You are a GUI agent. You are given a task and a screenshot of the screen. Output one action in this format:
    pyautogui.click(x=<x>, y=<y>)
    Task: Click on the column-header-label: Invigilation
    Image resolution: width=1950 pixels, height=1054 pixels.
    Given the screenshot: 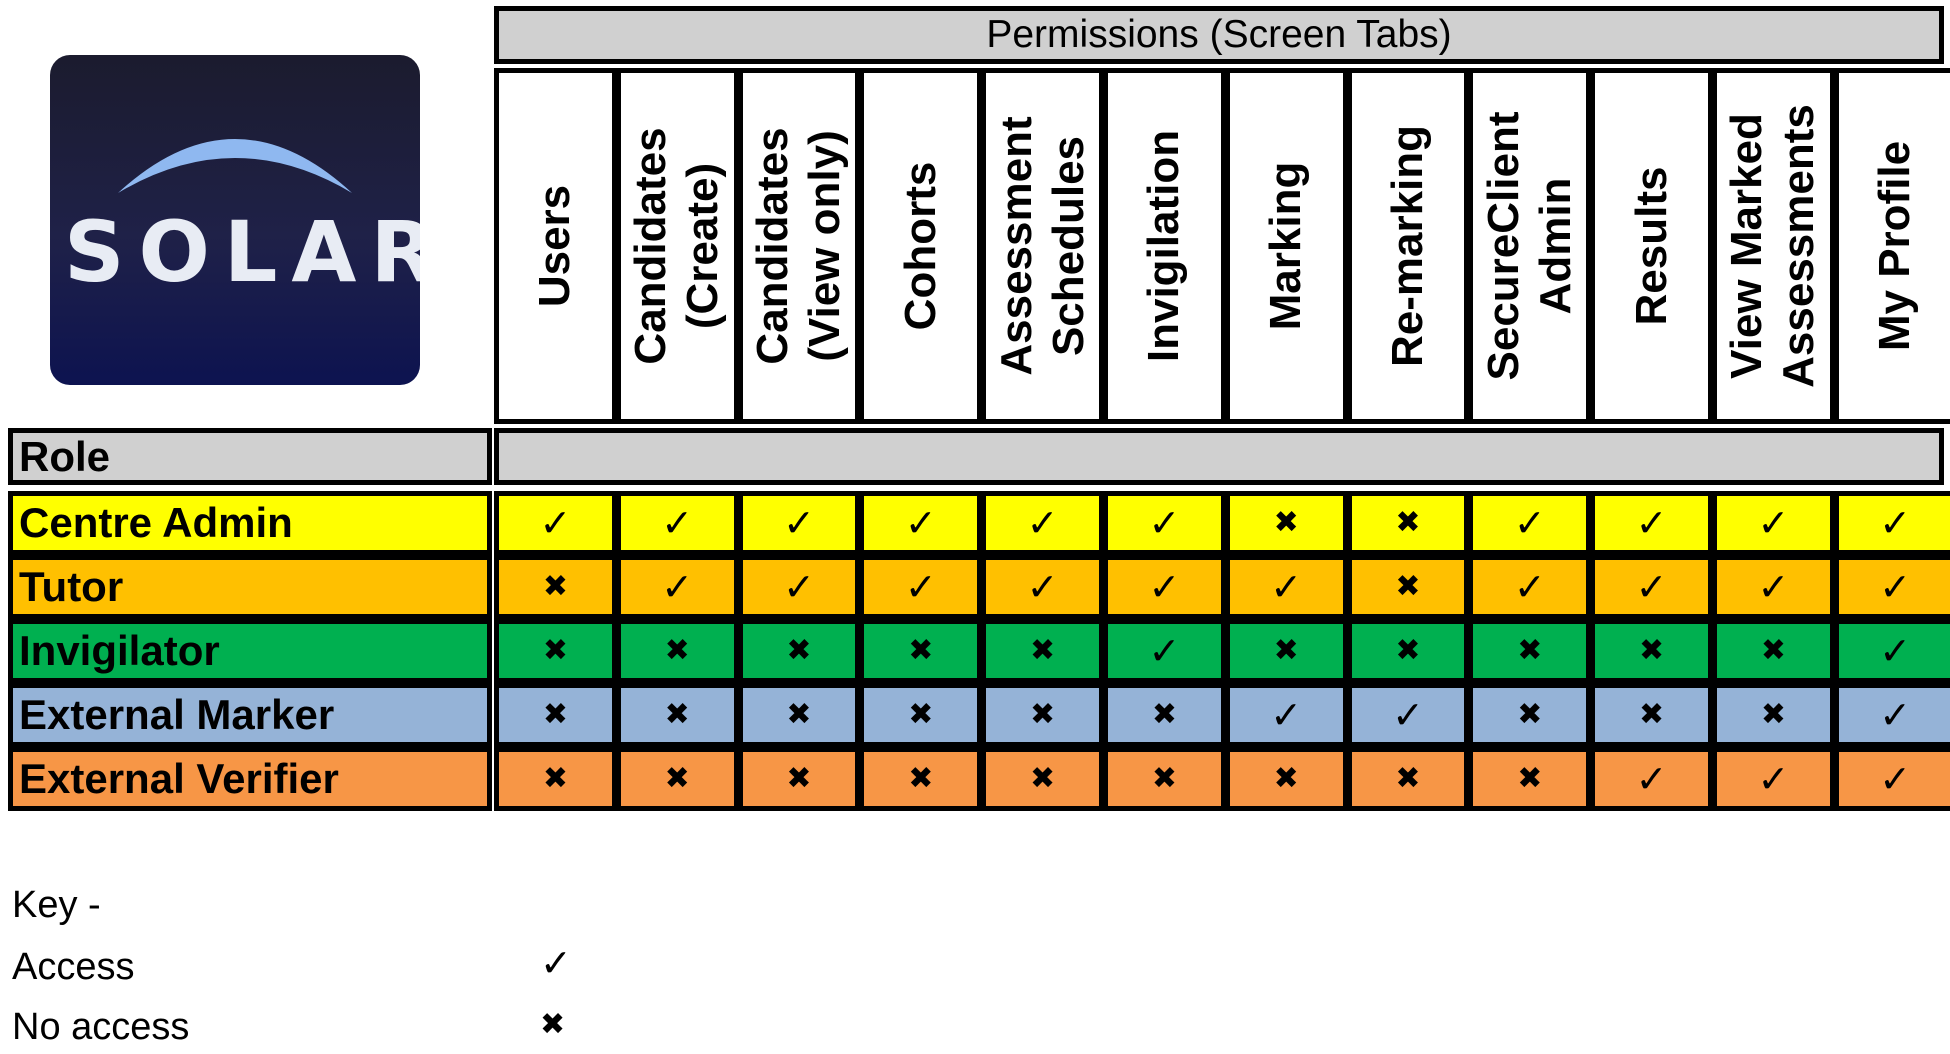 What is the action you would take?
    pyautogui.click(x=1164, y=246)
    